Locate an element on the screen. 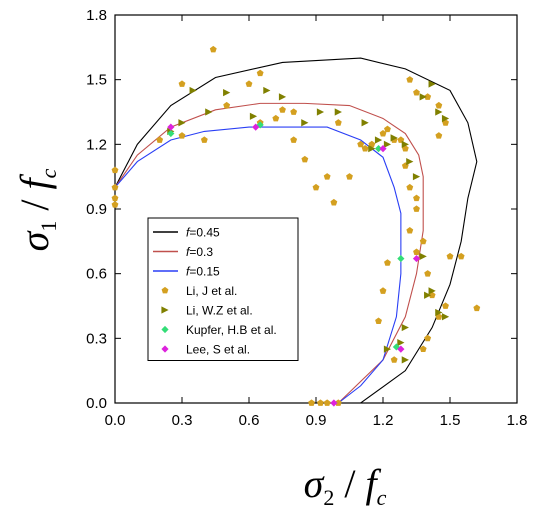 The height and width of the screenshot is (512, 550). legend-item: Kupfer, H.B et al. is located at coordinates (219, 330).